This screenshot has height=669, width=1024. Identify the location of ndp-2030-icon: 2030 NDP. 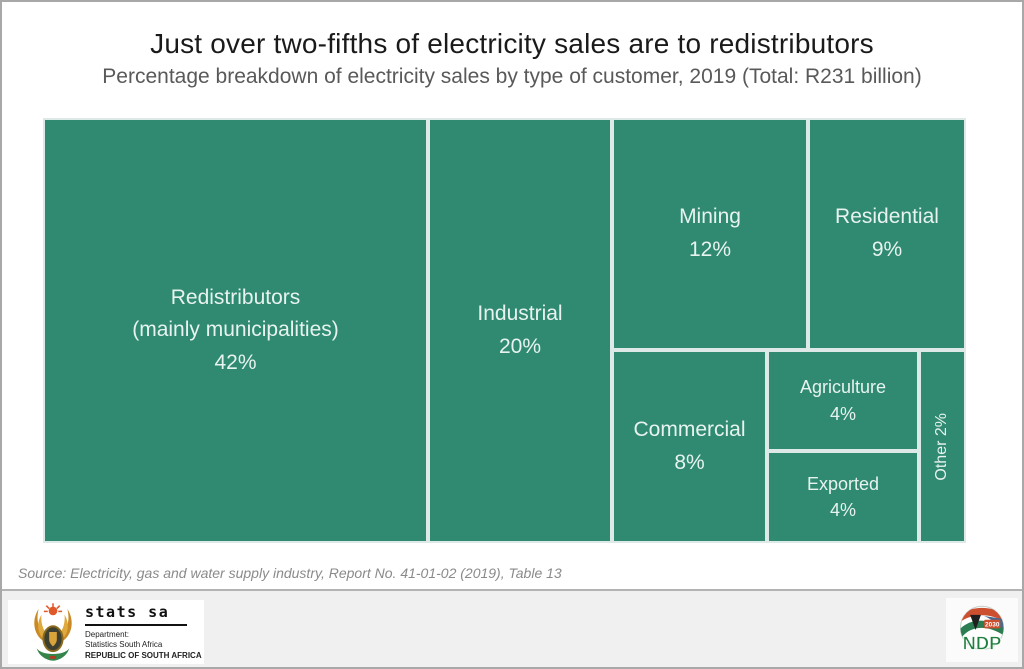
(982, 629).